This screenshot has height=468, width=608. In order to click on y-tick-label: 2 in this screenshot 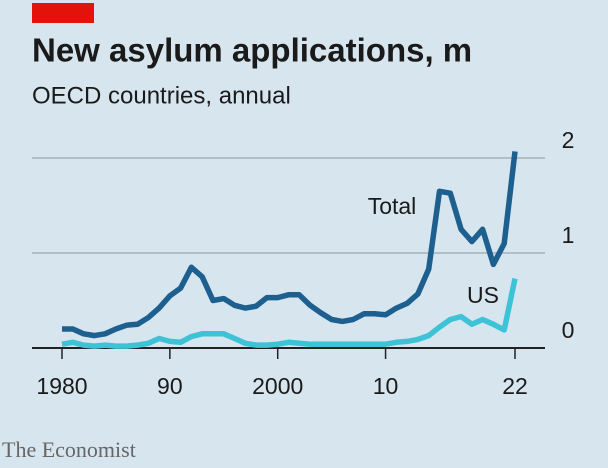, I will do `click(568, 140)`.